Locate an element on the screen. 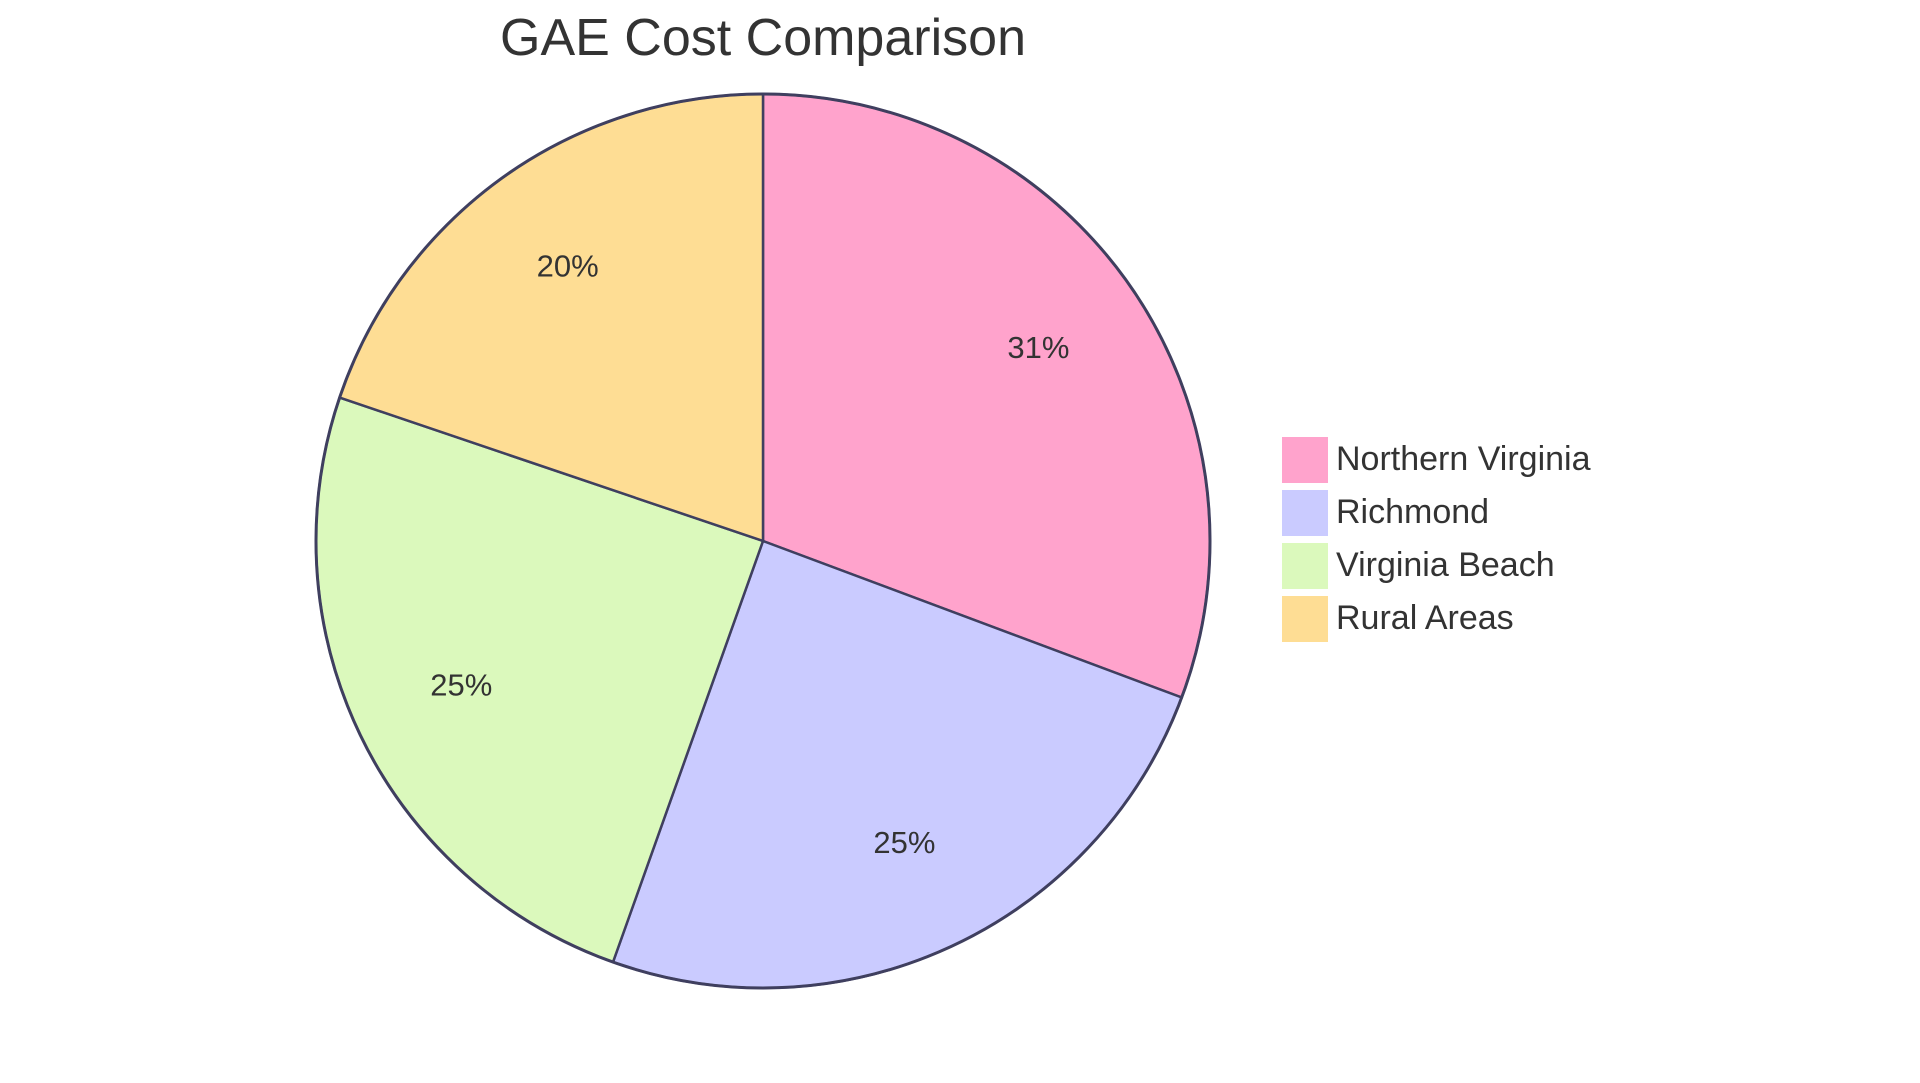 Image resolution: width=1920 pixels, height=1083 pixels. legend-item-richmond: Richmond is located at coordinates (1436, 512).